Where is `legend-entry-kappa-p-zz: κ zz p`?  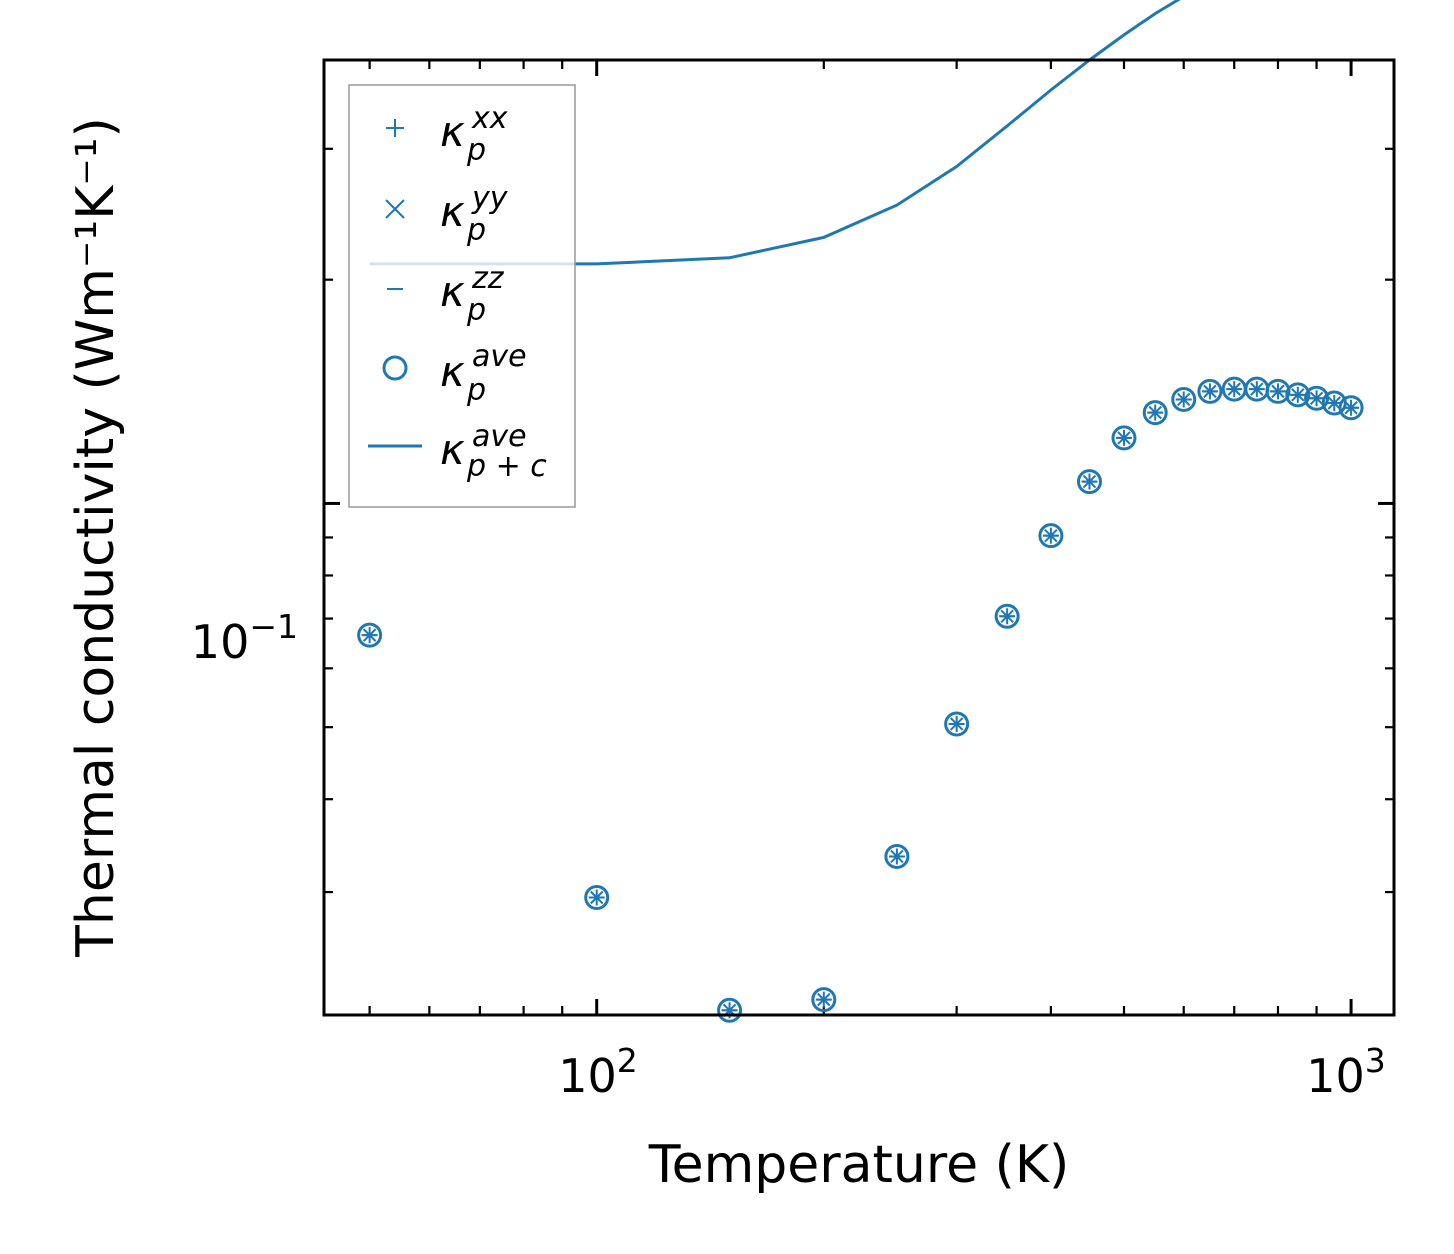
legend-entry-kappa-p-zz: κ zz p is located at coordinates (446, 294).